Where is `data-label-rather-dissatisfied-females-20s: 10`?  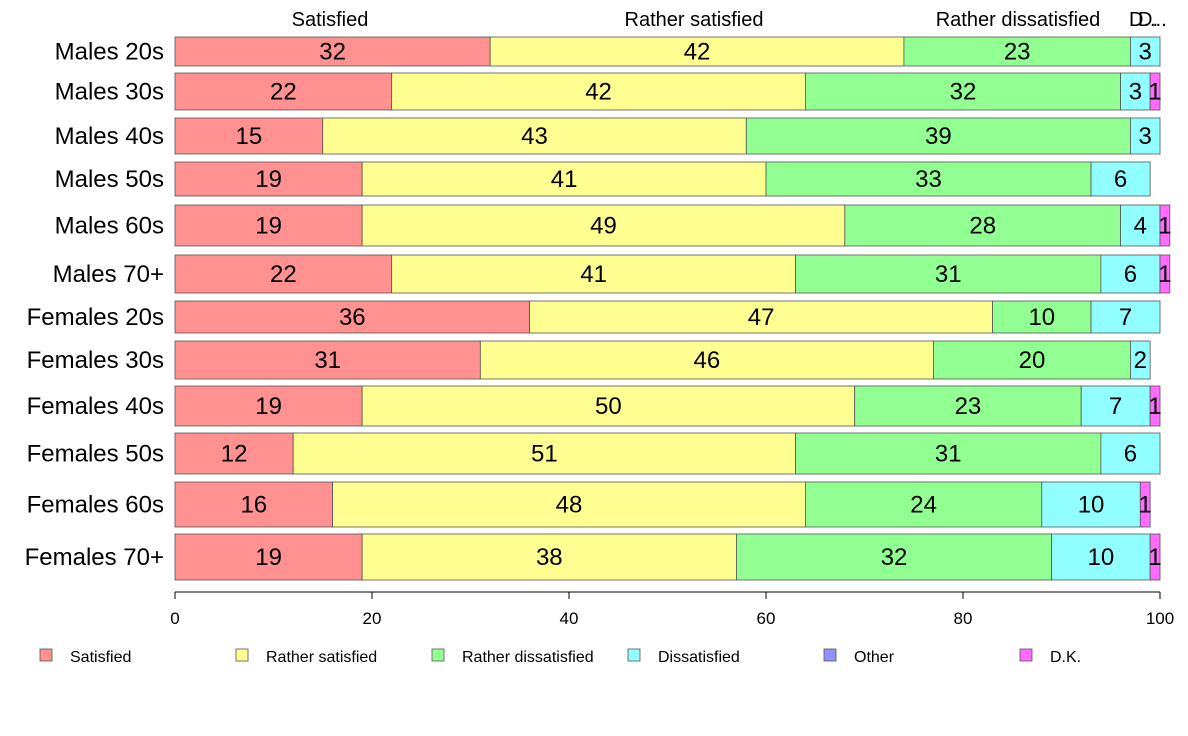
data-label-rather-dissatisfied-females-20s: 10 is located at coordinates (1041, 317).